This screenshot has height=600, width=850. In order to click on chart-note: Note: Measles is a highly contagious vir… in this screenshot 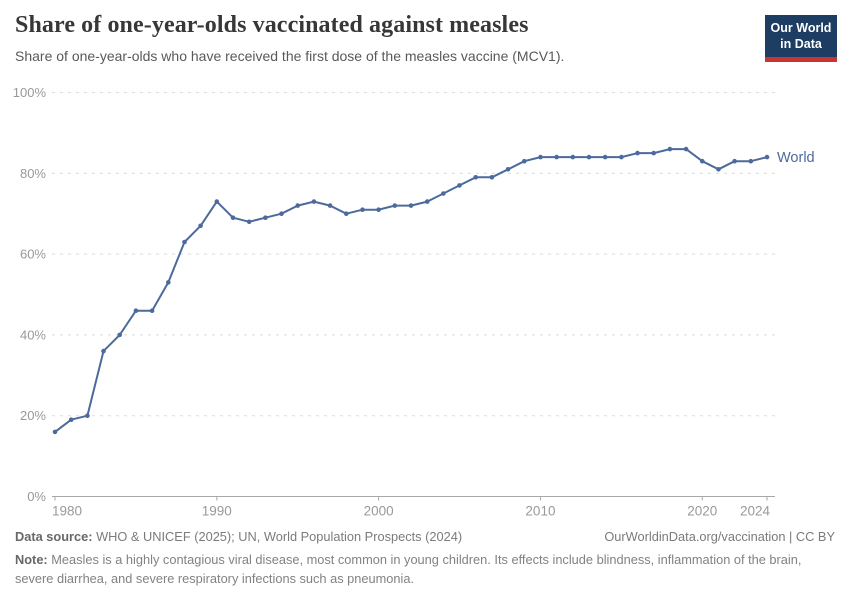, I will do `click(425, 569)`.